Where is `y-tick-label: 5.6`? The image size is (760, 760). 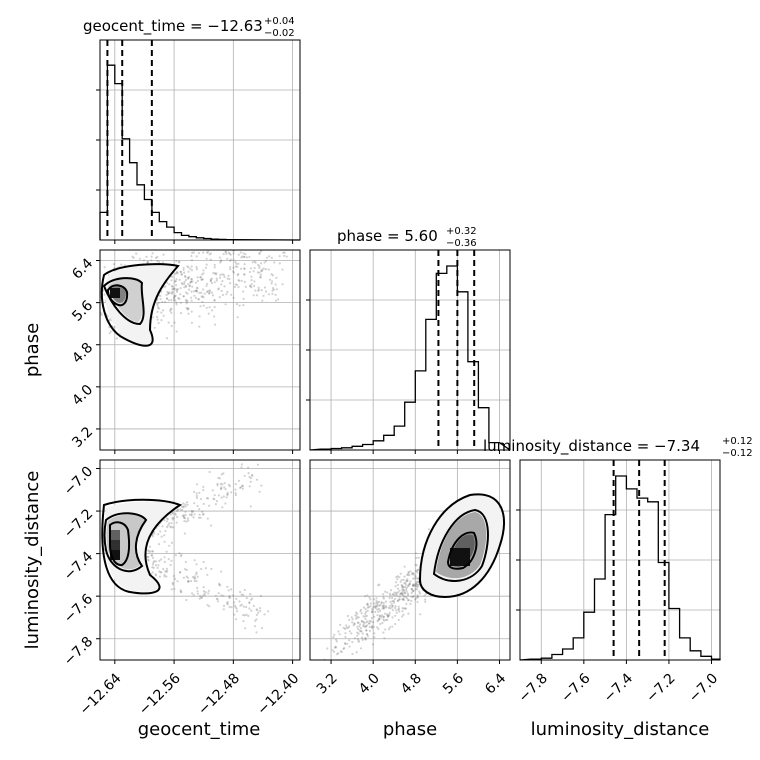 y-tick-label: 5.6 is located at coordinates (82, 311).